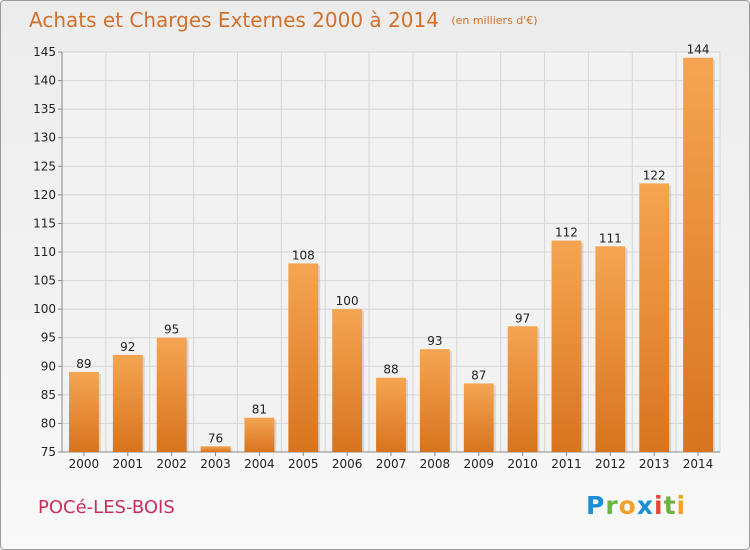  What do you see at coordinates (627, 505) in the screenshot?
I see `logo-letter: o` at bounding box center [627, 505].